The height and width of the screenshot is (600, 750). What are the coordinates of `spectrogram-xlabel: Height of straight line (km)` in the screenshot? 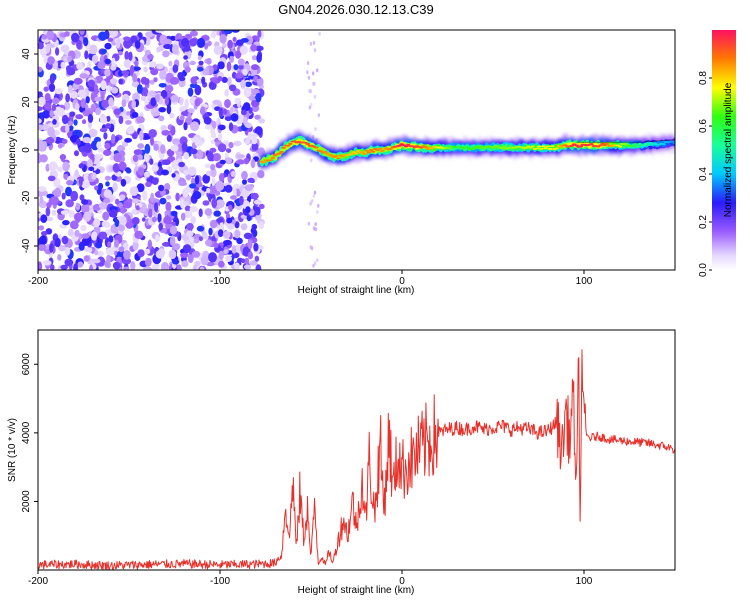 It's located at (356, 290).